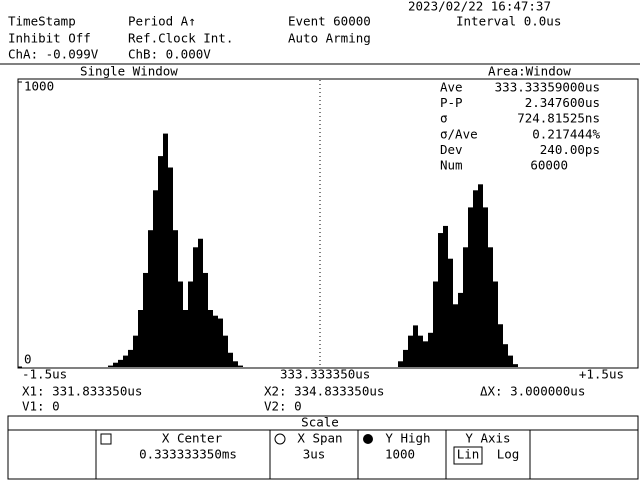  Describe the element at coordinates (451, 87) in the screenshot. I see `stat-label: Ave` at that location.